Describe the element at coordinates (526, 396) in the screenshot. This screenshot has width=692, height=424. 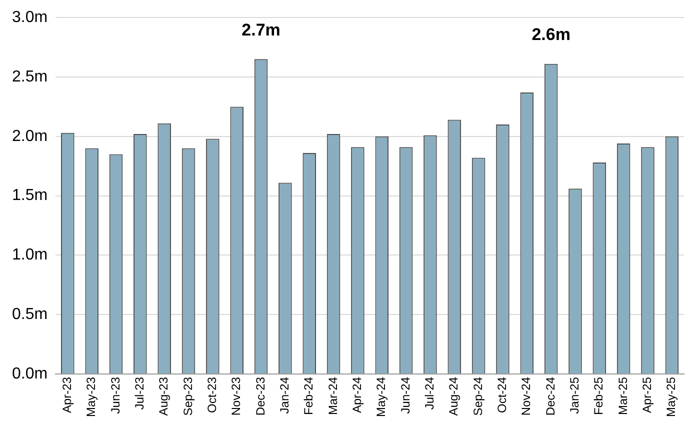
I see `x-tick-label: Nov-24` at that location.